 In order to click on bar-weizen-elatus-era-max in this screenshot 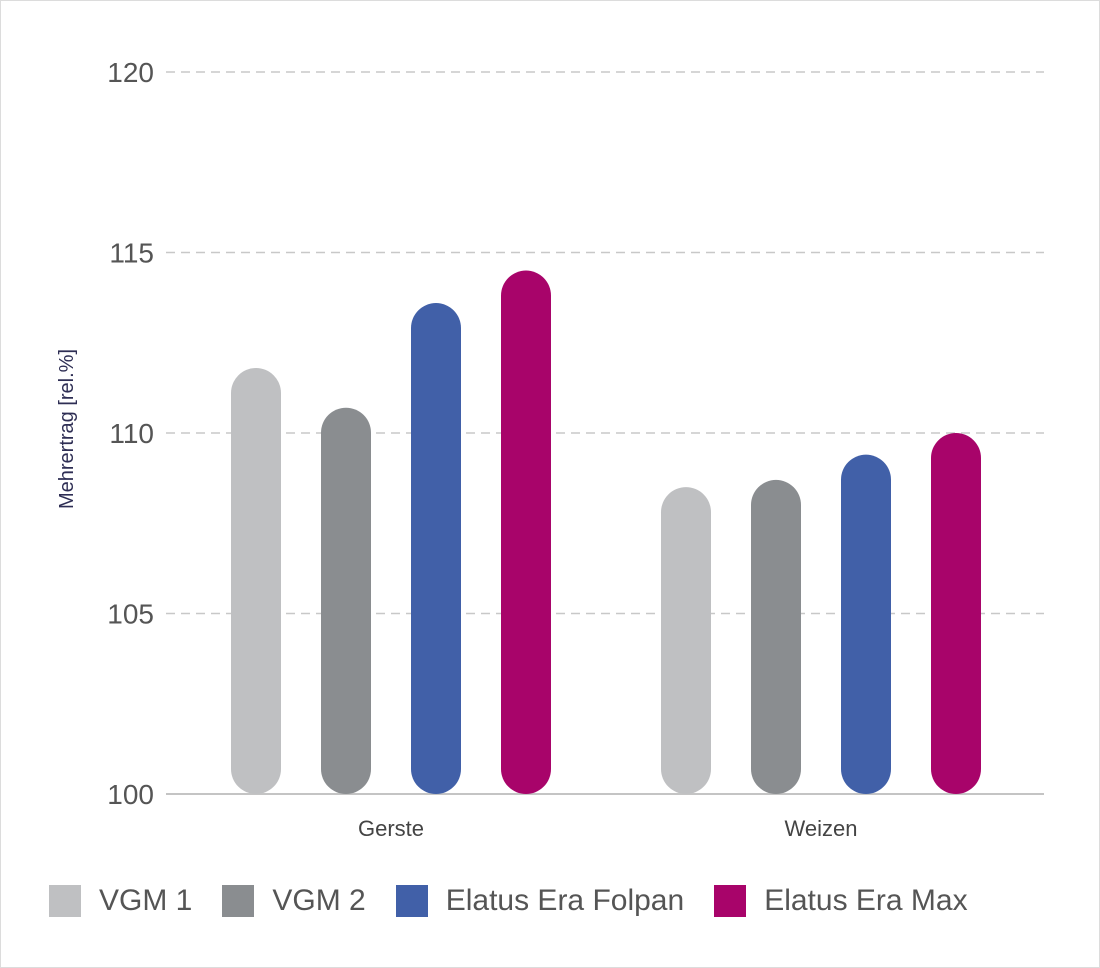, I will do `click(956, 613)`.